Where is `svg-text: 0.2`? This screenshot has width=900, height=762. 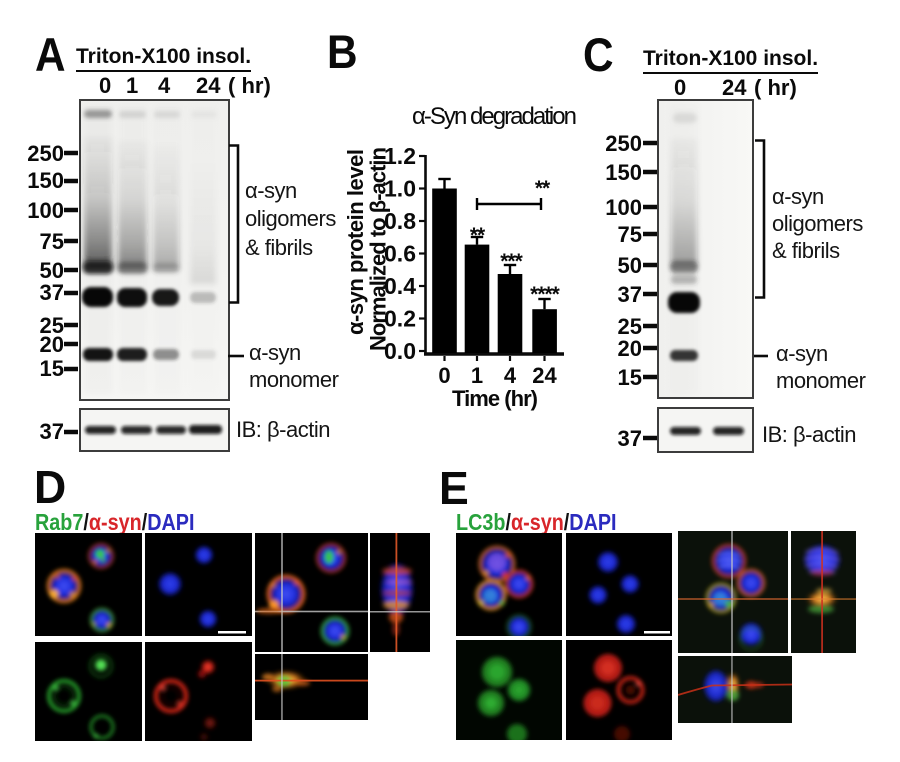
svg-text: 0.2 is located at coordinates (400, 319).